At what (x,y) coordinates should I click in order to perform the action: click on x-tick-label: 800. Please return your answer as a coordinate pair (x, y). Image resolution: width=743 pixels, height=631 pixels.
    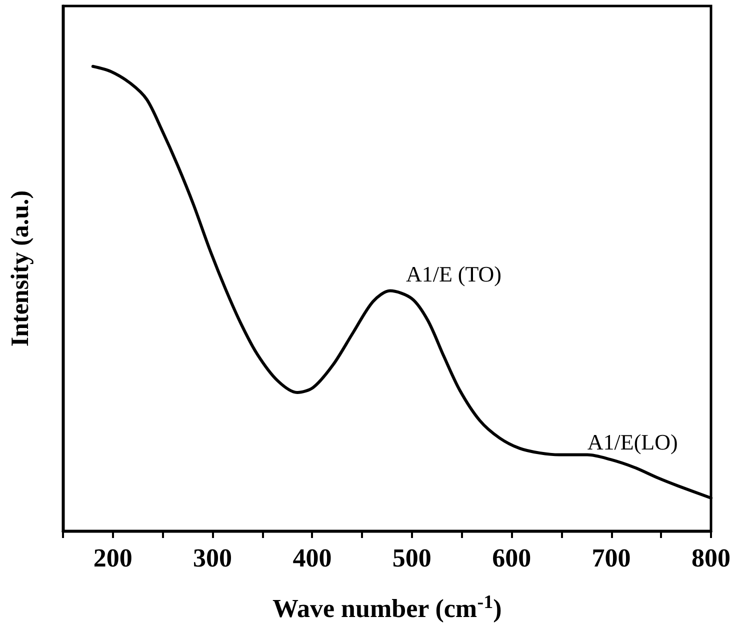
    Looking at the image, I should click on (711, 558).